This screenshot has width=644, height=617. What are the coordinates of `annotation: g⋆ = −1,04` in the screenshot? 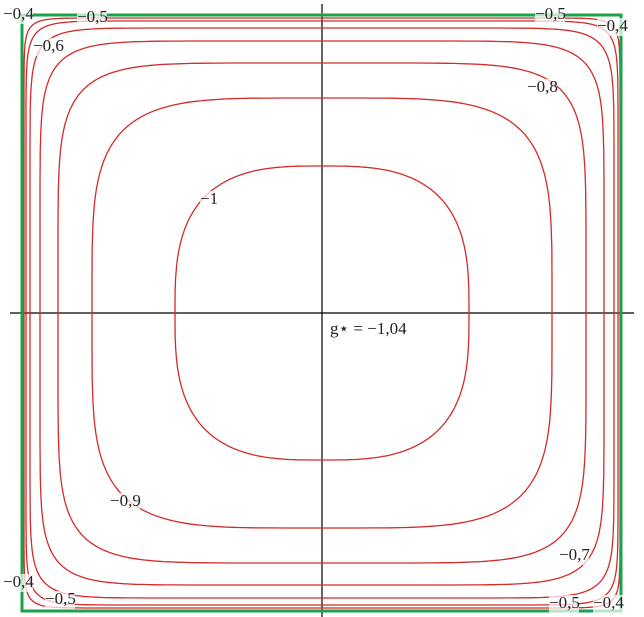 It's located at (368, 328).